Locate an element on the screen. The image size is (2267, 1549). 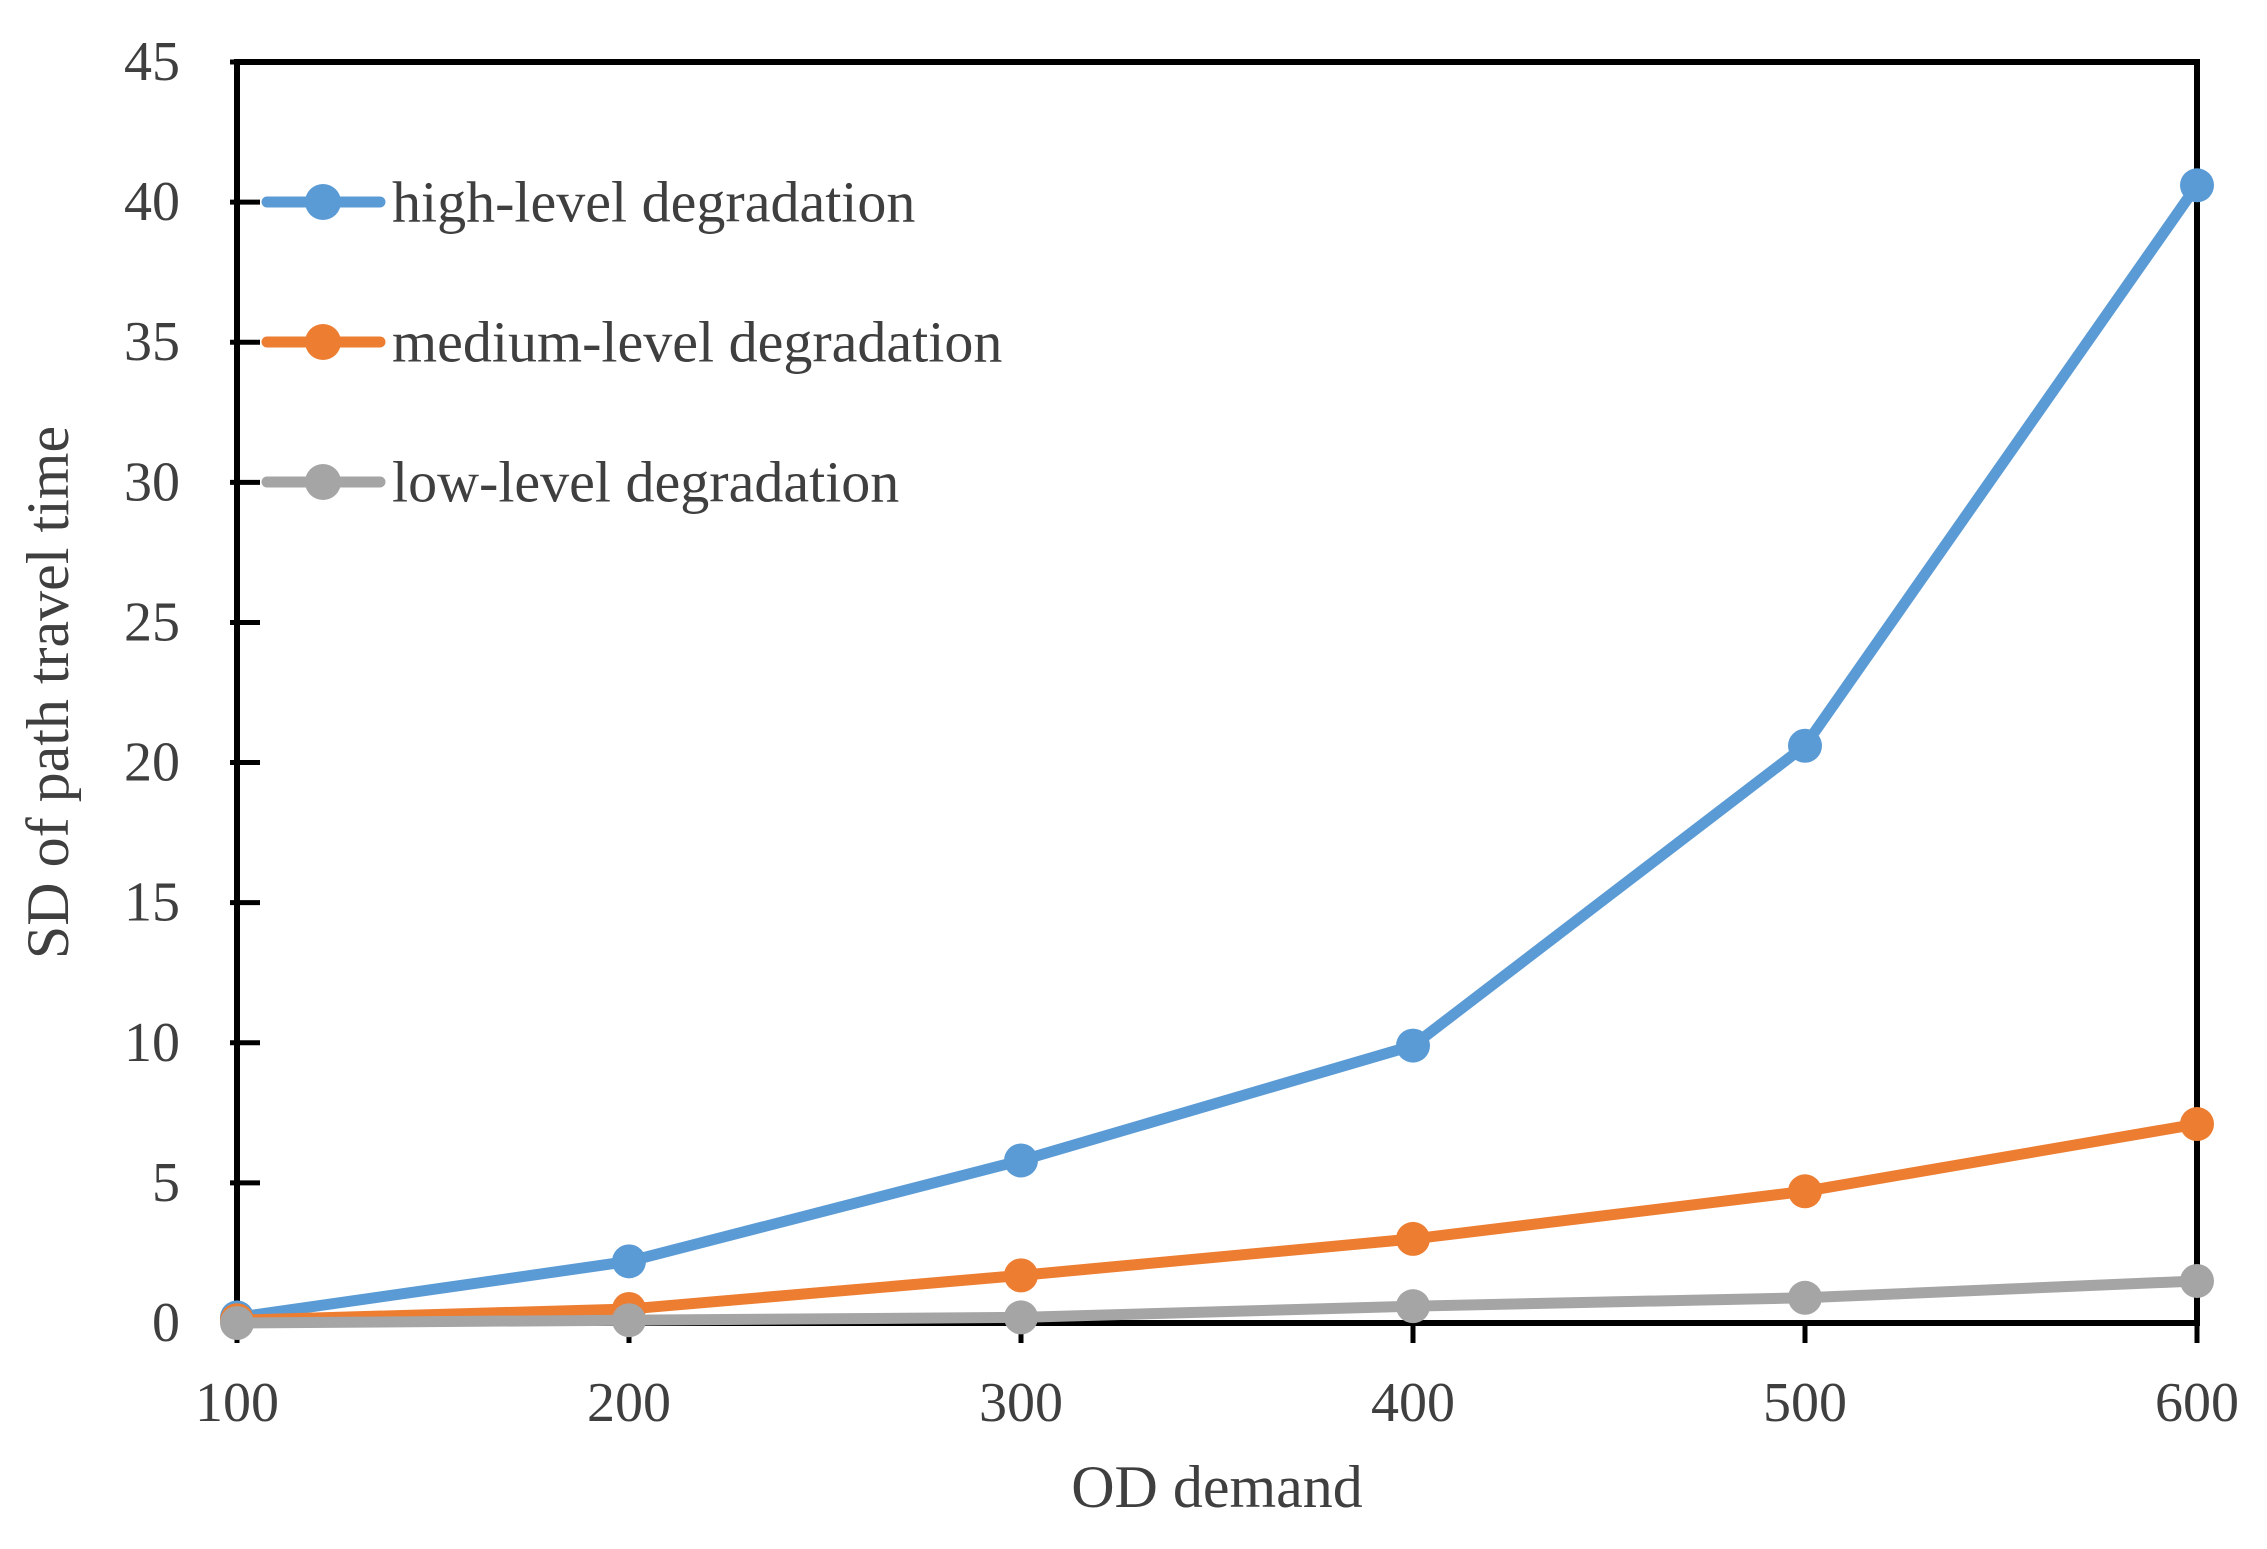
series-medium-level is located at coordinates (1217, 1222).